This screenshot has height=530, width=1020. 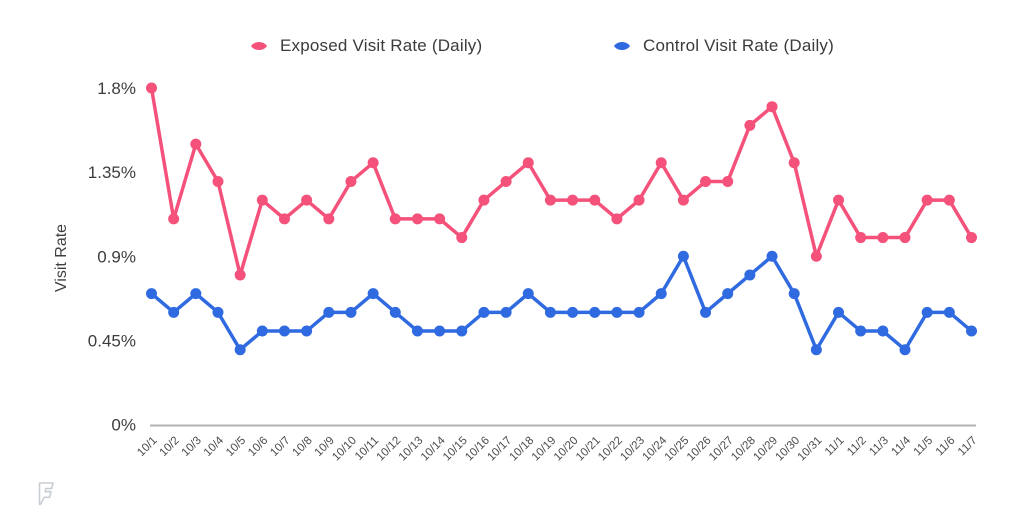 What do you see at coordinates (112, 340) in the screenshot?
I see `y-tick-label: 0.45%` at bounding box center [112, 340].